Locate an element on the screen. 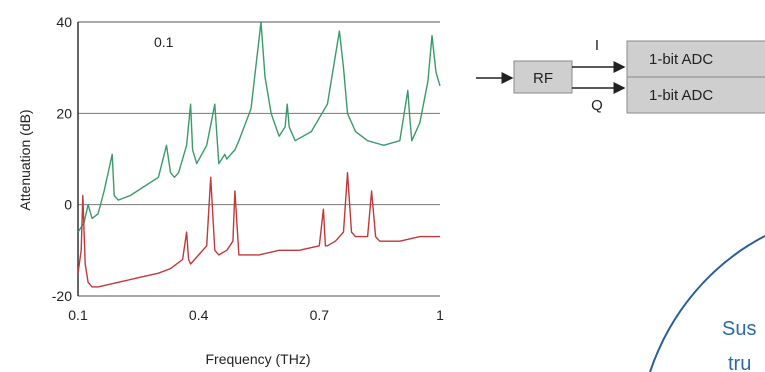 The height and width of the screenshot is (372, 765). y-tick-label: 0 is located at coordinates (68, 205).